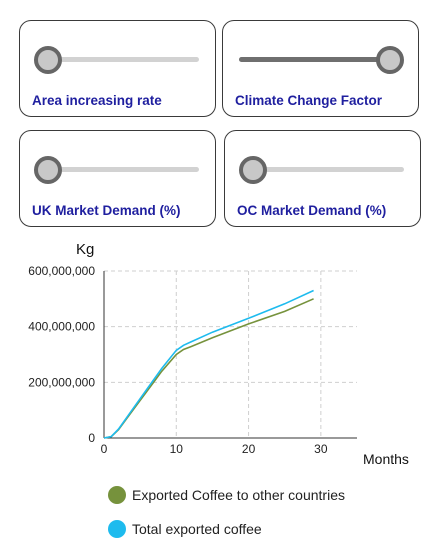 Image resolution: width=442 pixels, height=550 pixels. Describe the element at coordinates (177, 449) in the screenshot. I see `x-tick-label: 10` at that location.